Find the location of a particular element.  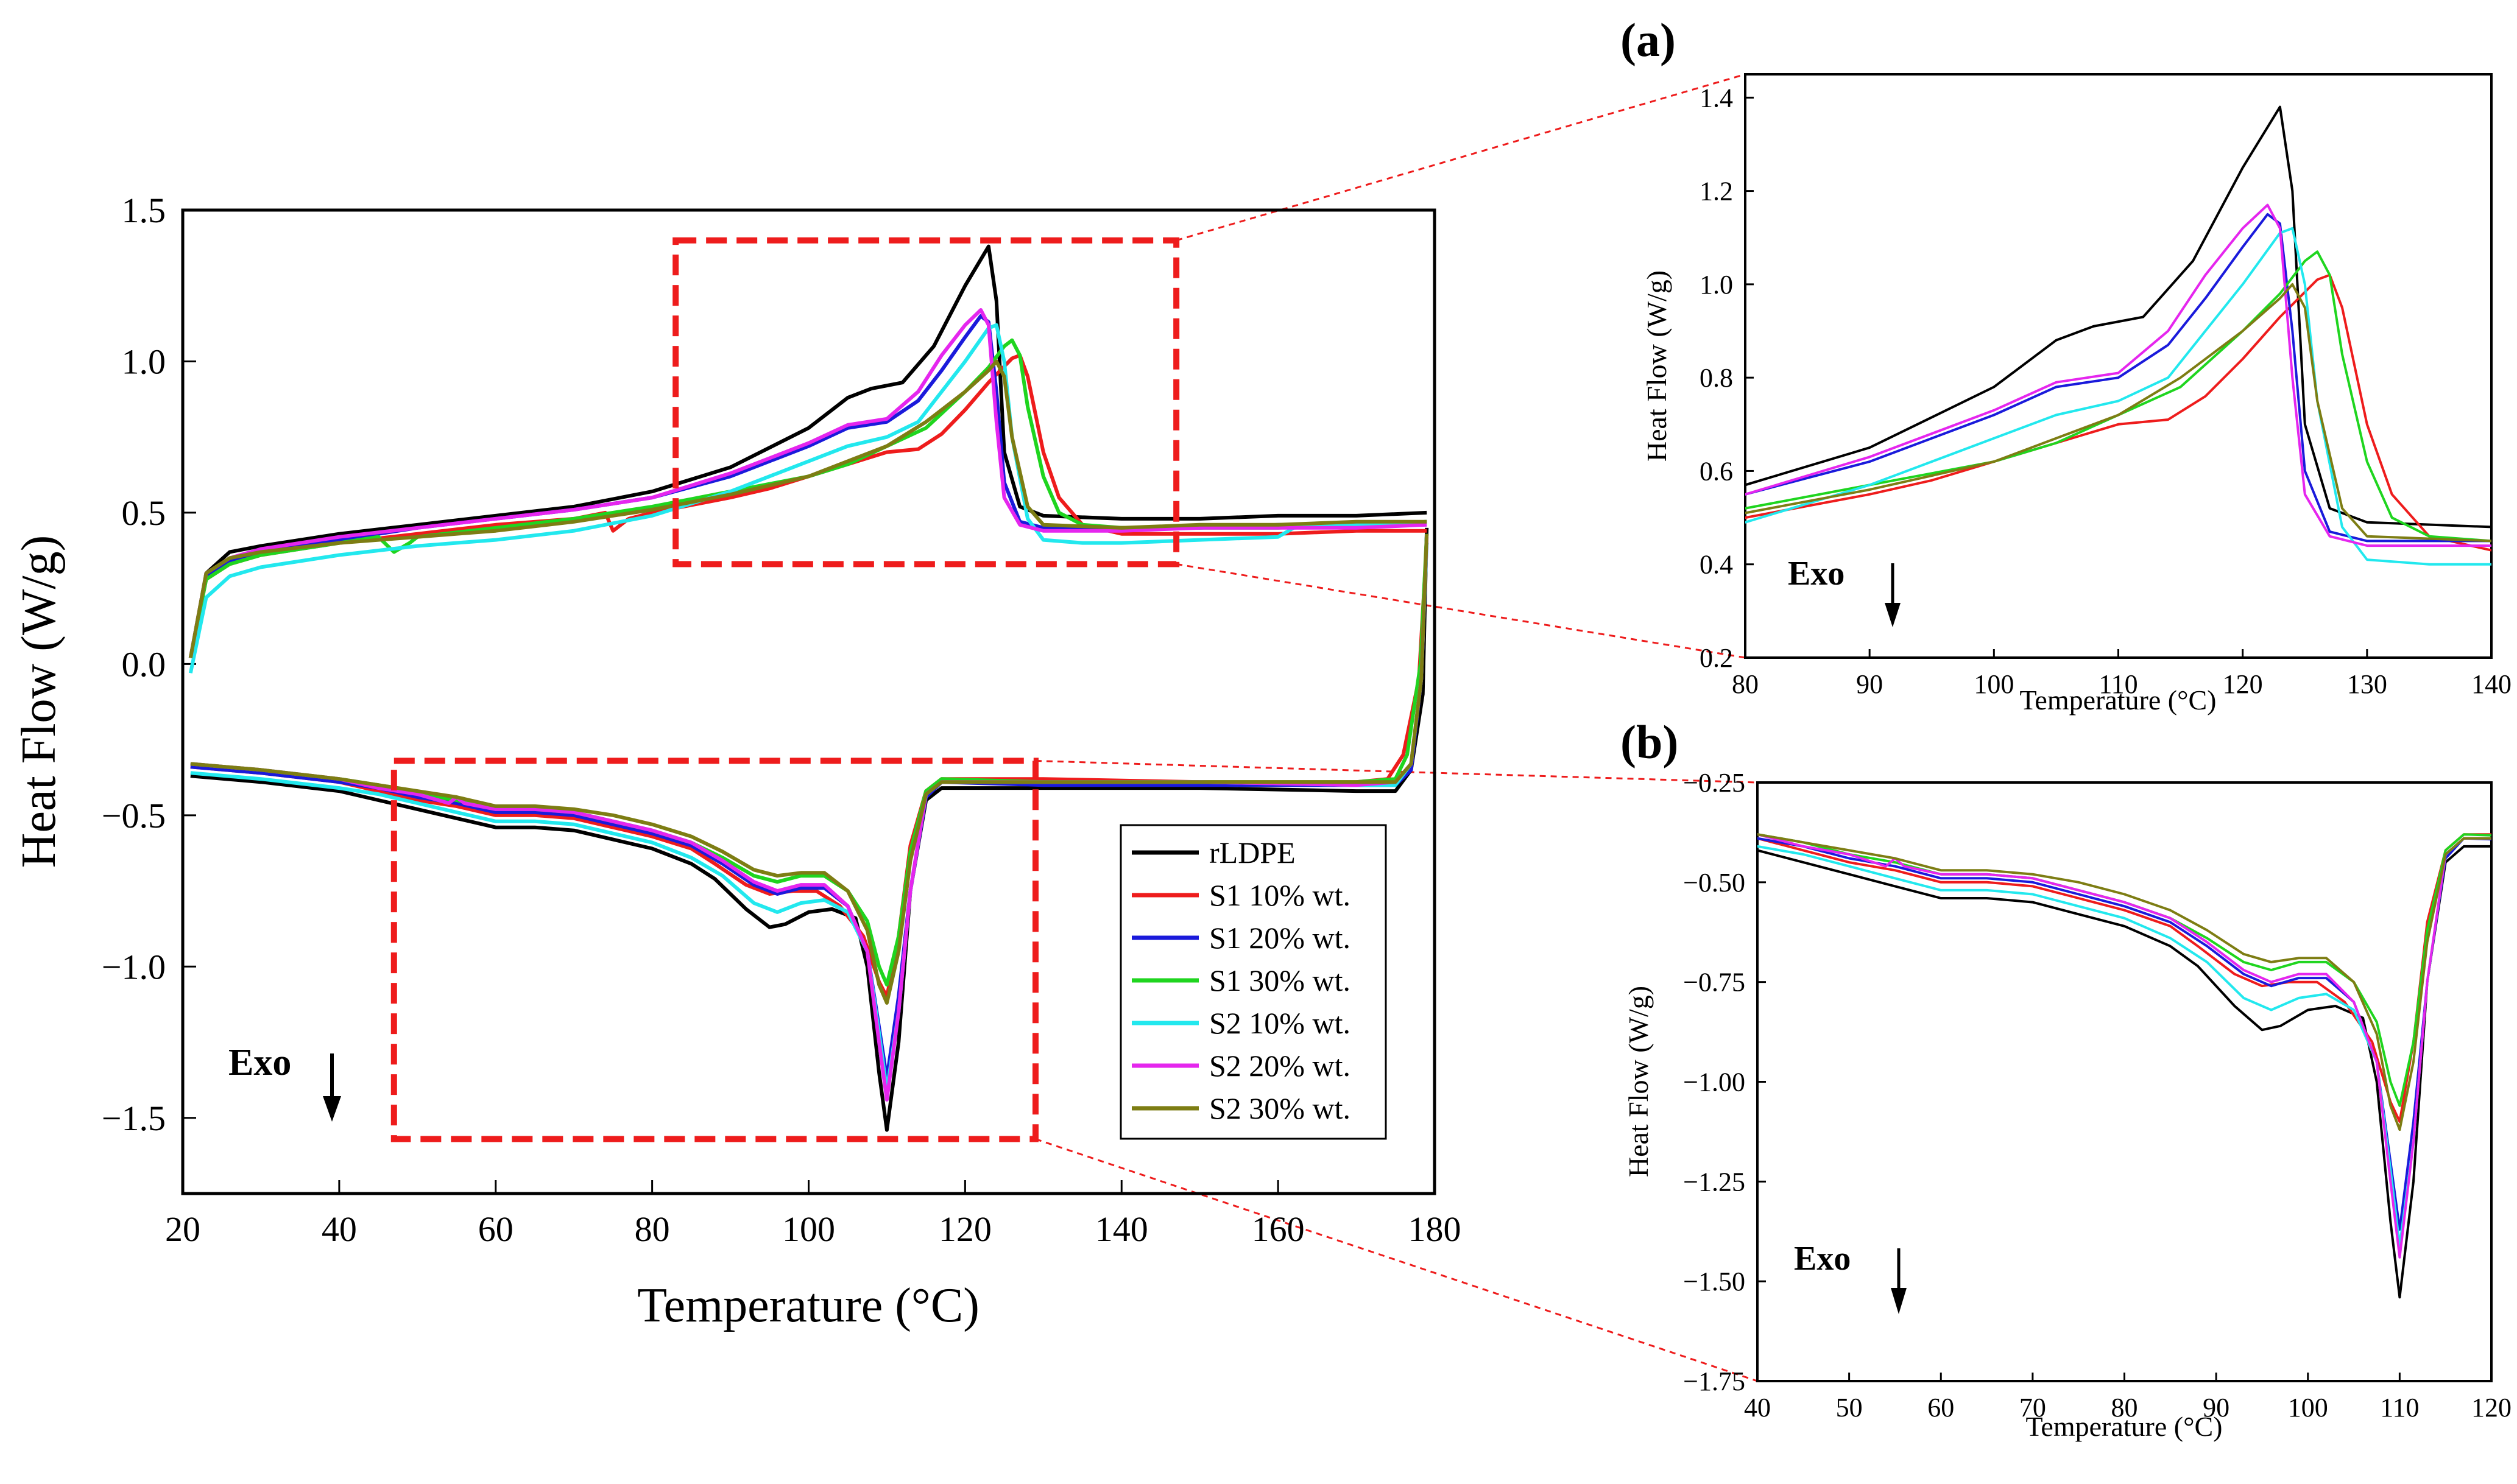

inset-a-series-s1-10-wt is located at coordinates (2118, 413).